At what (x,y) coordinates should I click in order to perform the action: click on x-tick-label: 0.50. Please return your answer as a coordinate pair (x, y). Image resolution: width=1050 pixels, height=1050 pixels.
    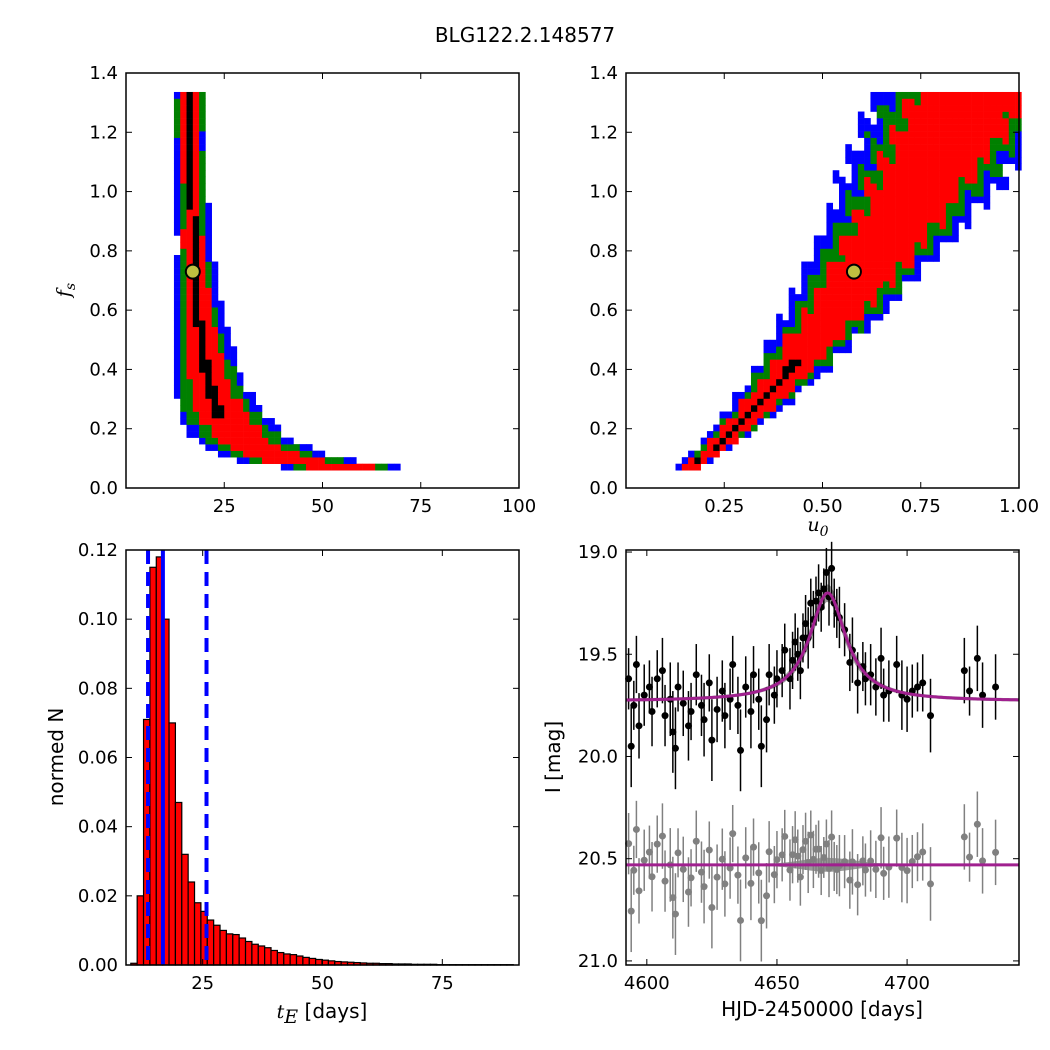
    Looking at the image, I should click on (822, 506).